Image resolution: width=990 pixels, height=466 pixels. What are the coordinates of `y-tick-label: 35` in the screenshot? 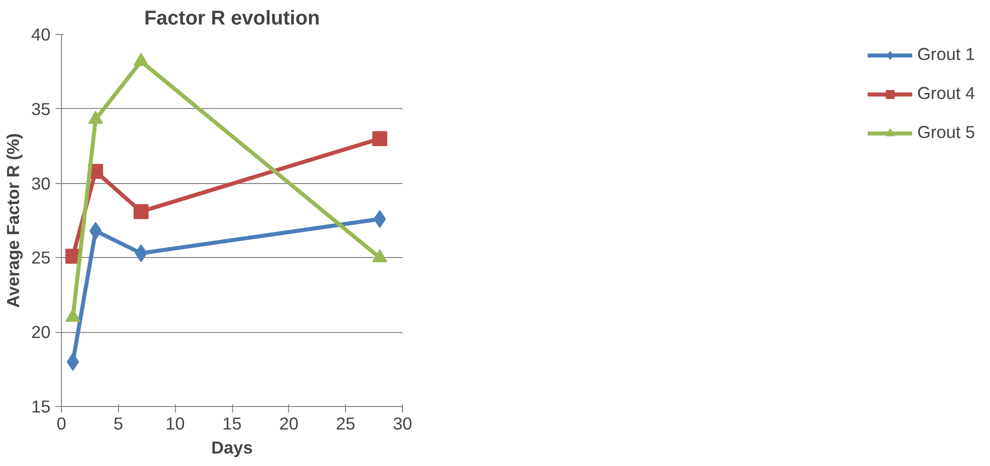 It's located at (41, 108).